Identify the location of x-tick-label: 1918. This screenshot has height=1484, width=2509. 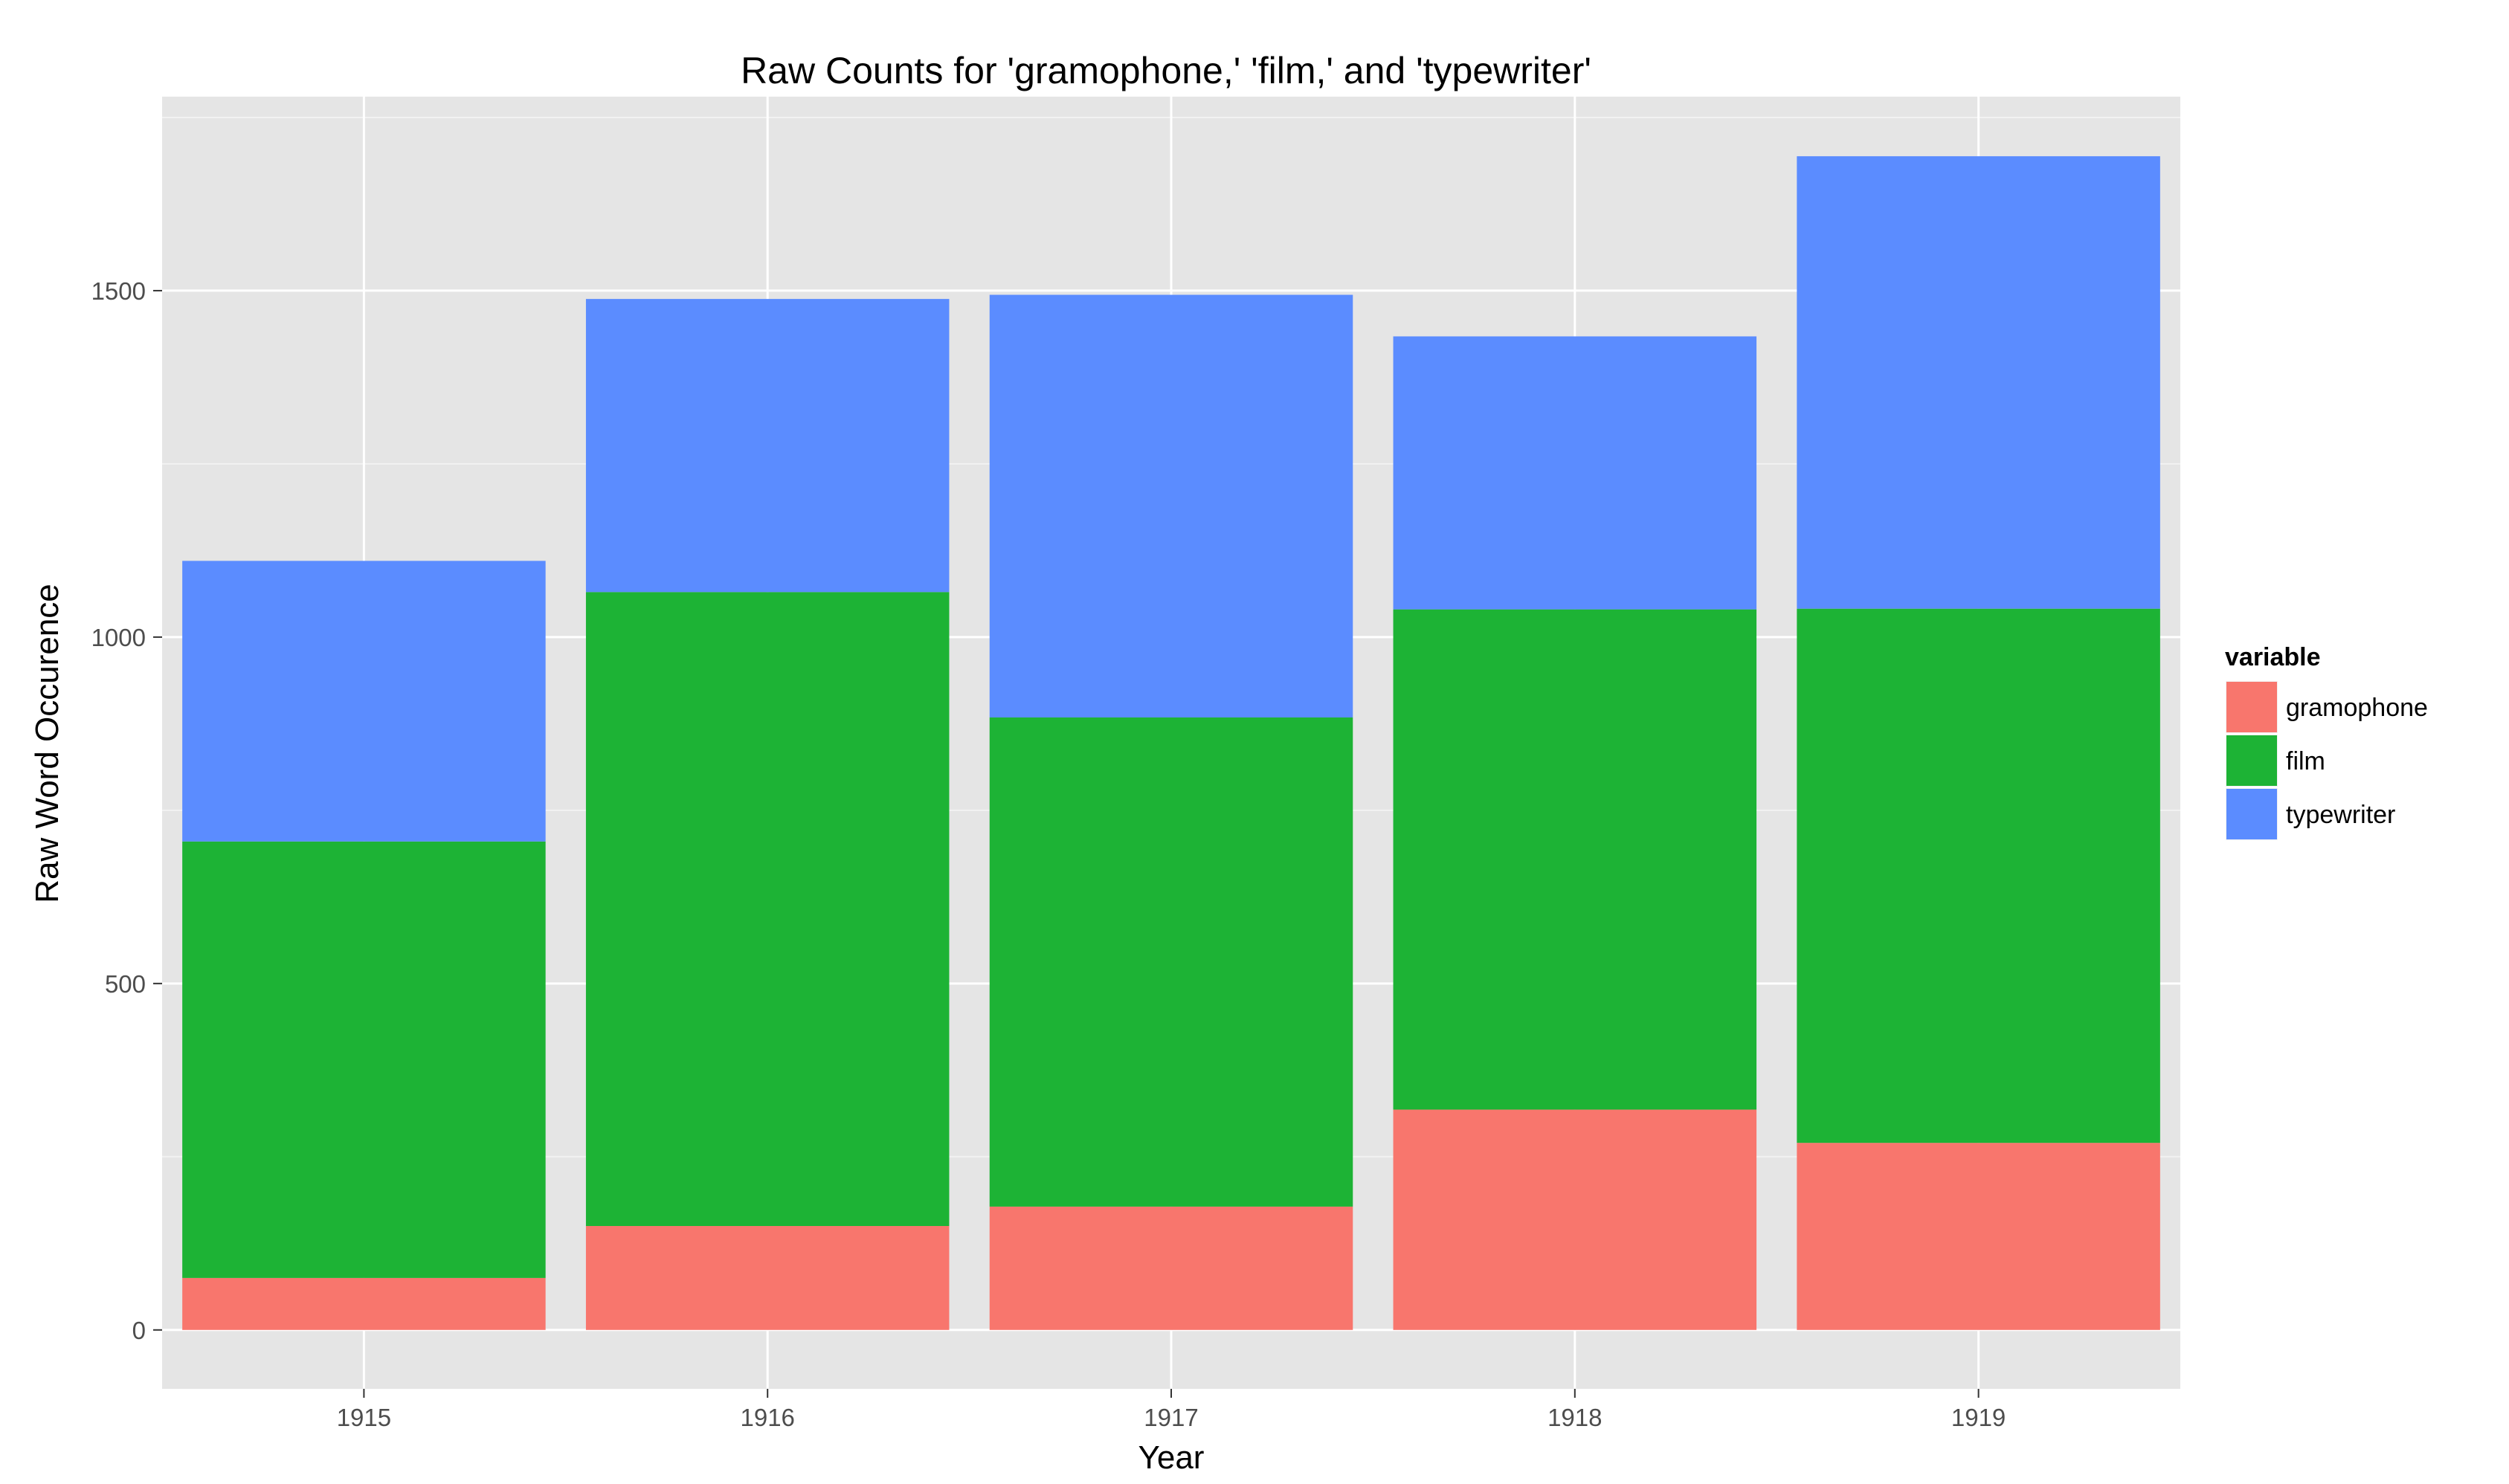
(1575, 1417).